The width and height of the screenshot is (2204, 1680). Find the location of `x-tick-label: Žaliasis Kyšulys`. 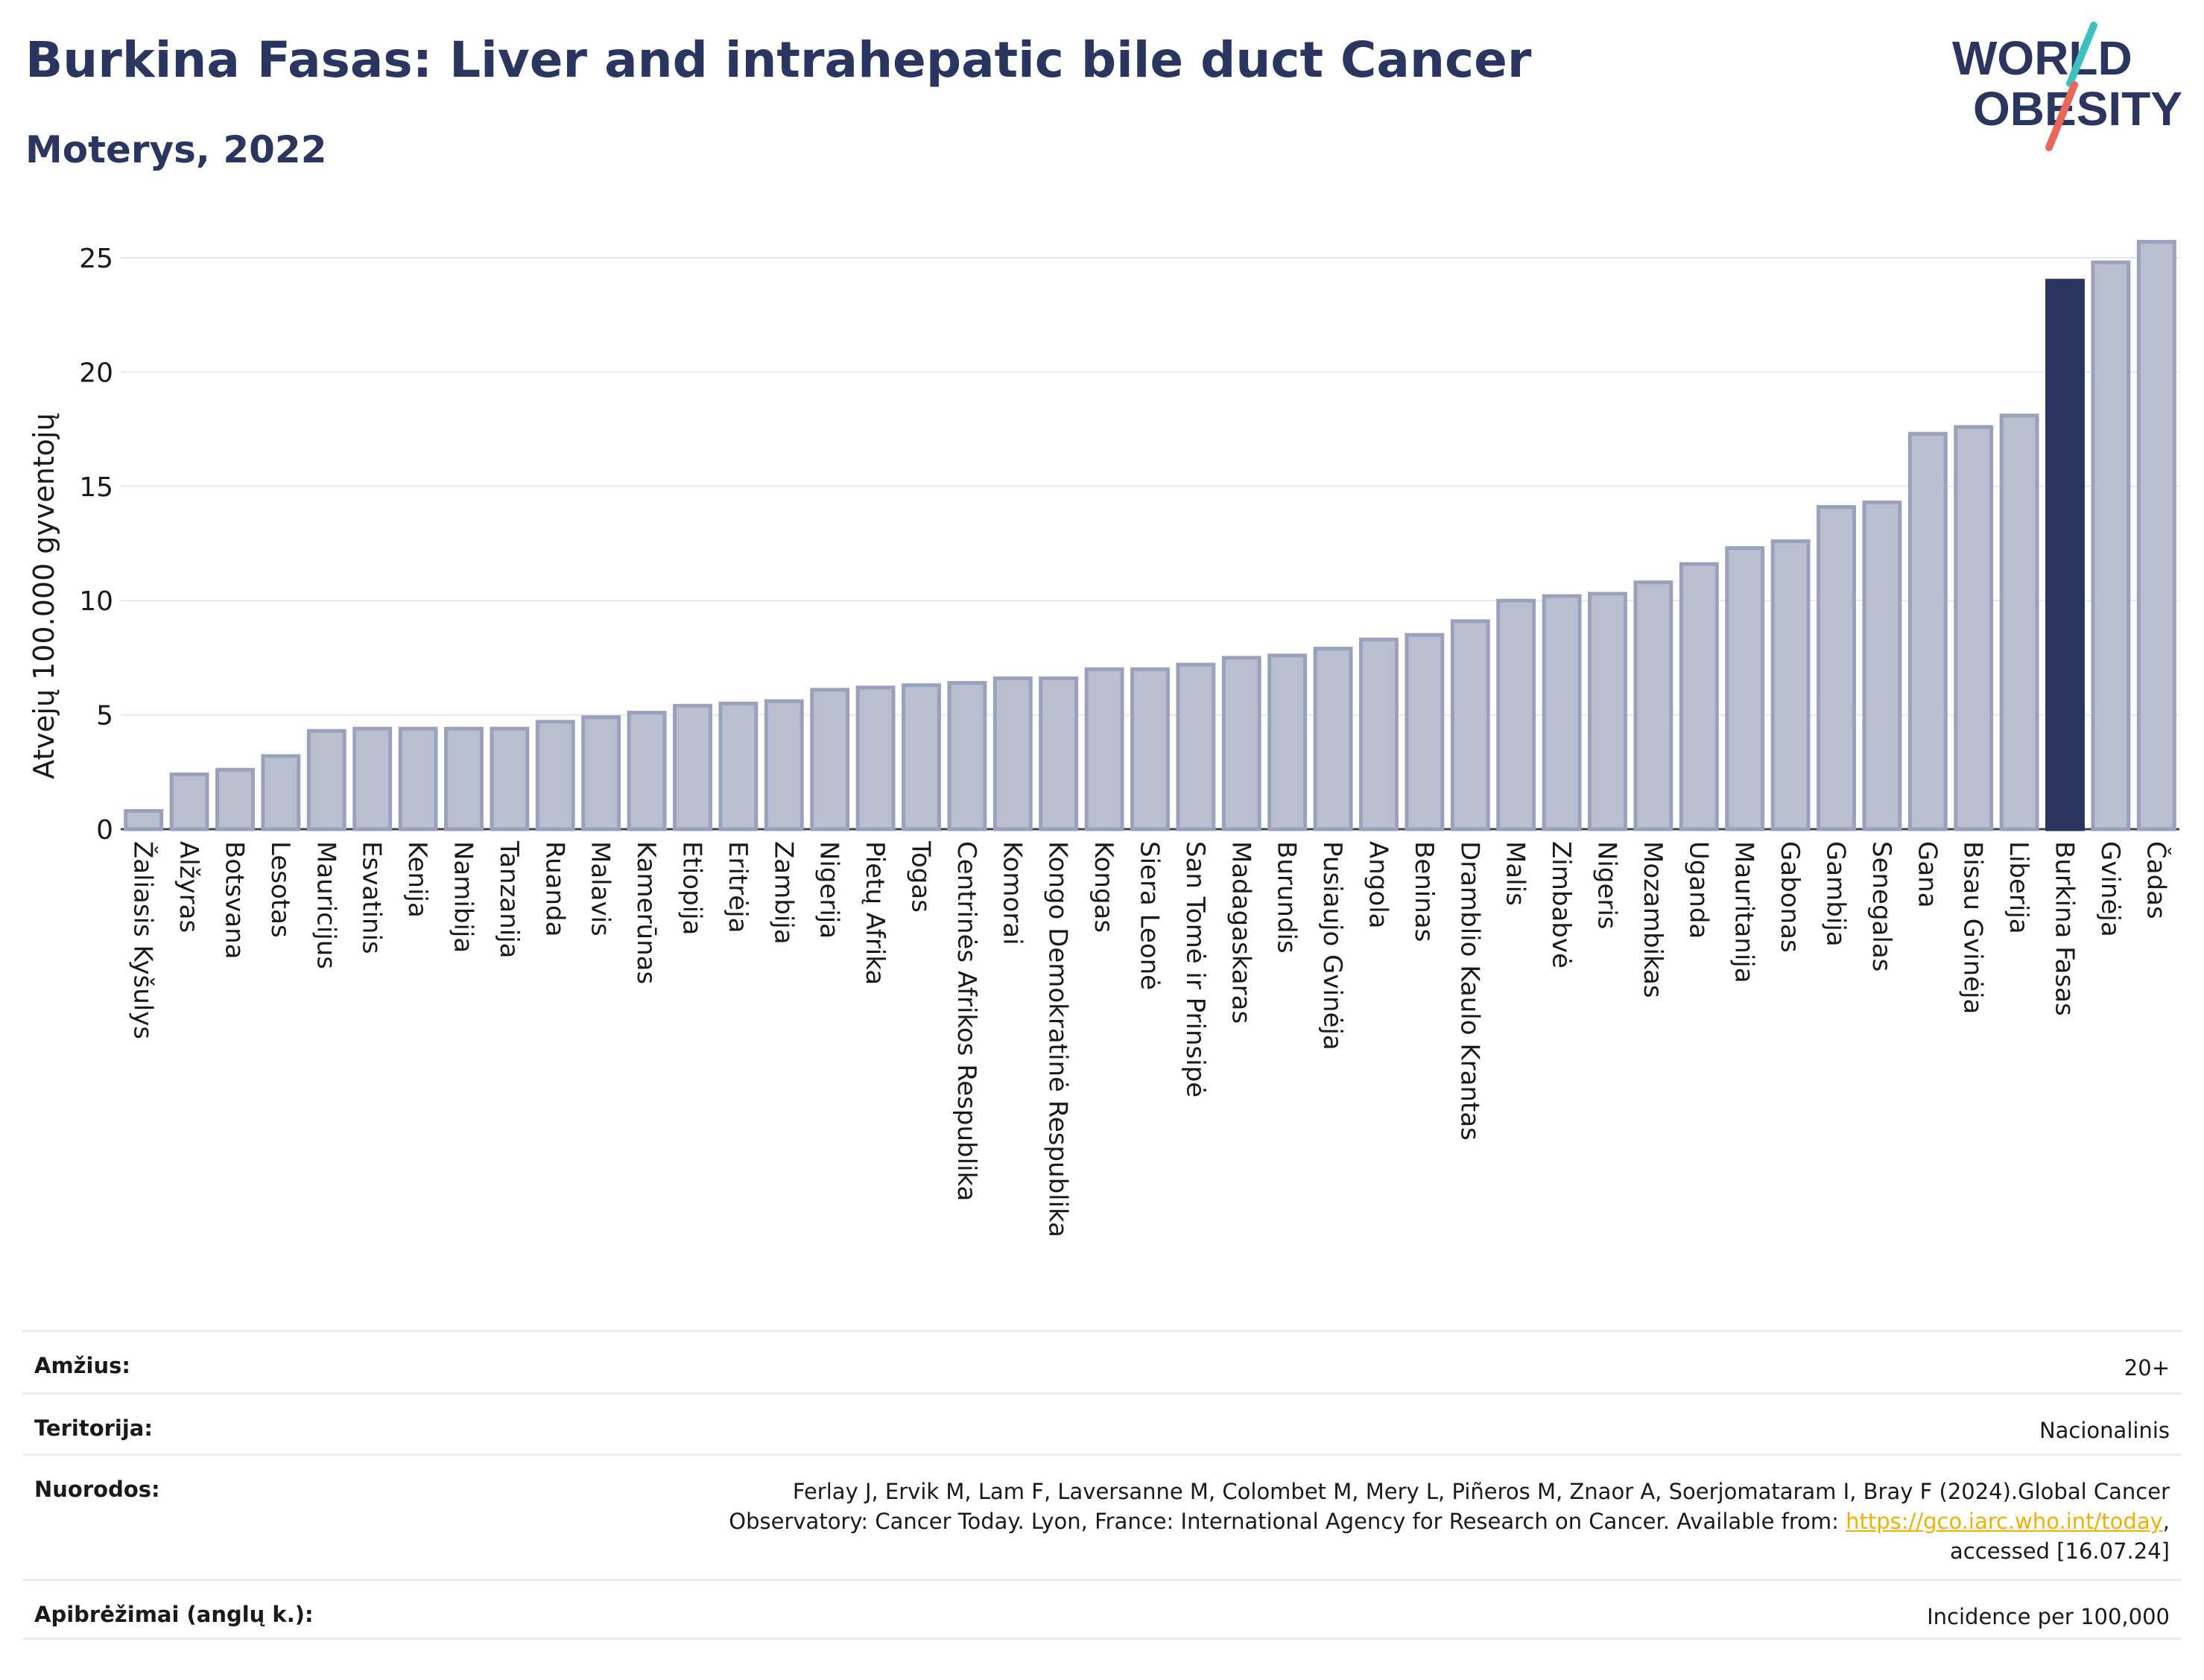

x-tick-label: Žaliasis Kyšulys is located at coordinates (143, 940).